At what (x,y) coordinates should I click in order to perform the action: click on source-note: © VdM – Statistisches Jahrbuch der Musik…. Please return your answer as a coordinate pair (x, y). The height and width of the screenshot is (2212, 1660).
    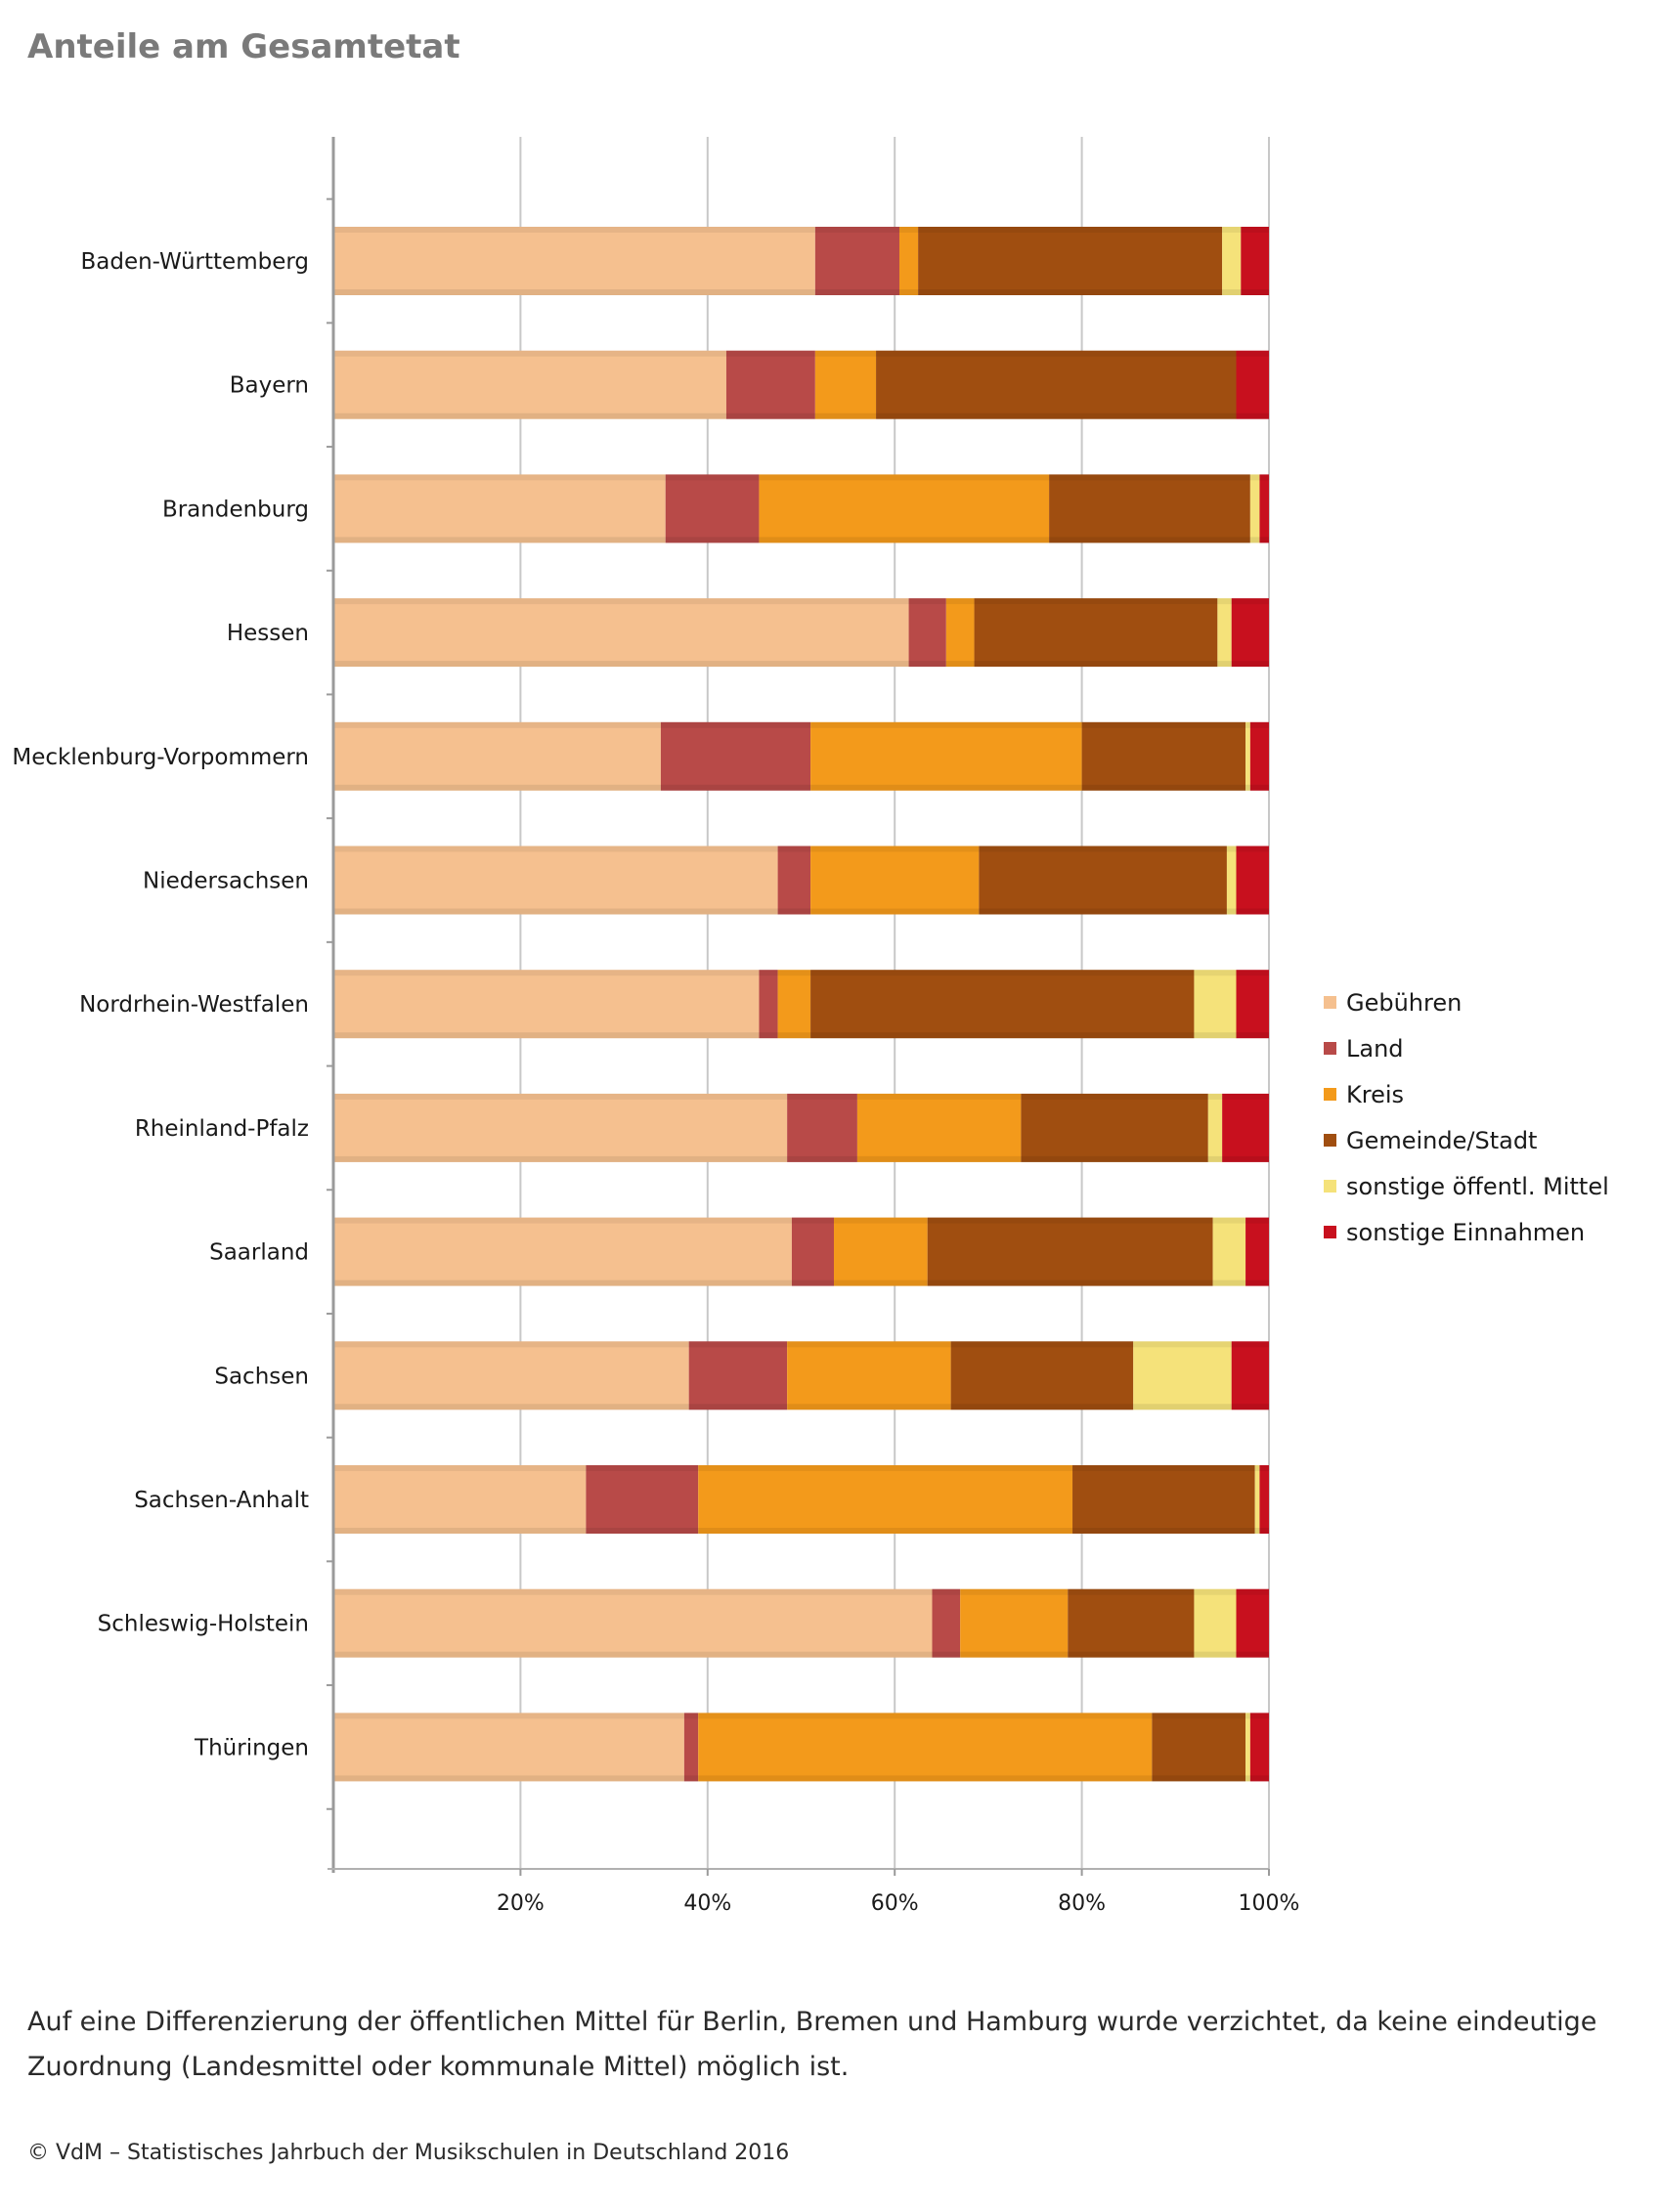
    Looking at the image, I should click on (408, 2153).